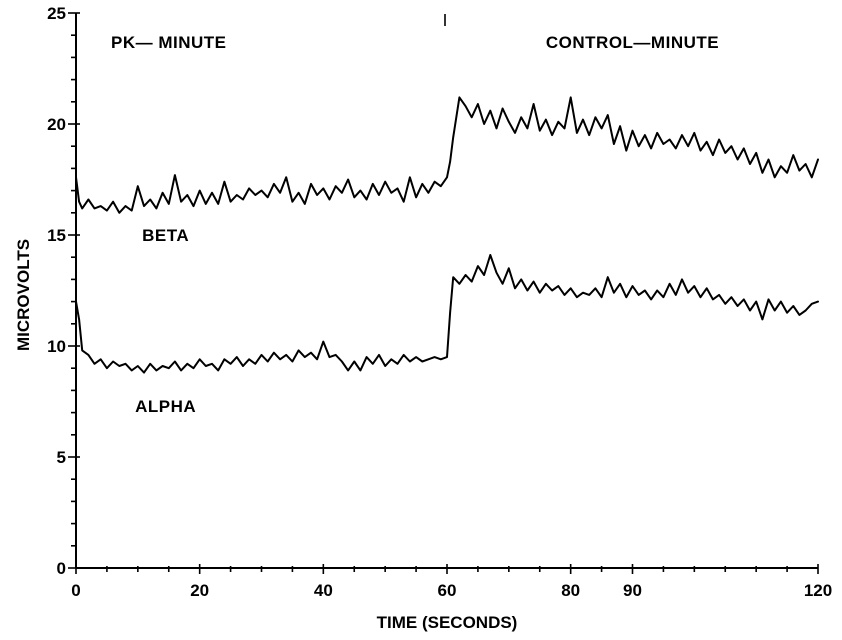  I want to click on x-tick-label: 0, so click(75, 590).